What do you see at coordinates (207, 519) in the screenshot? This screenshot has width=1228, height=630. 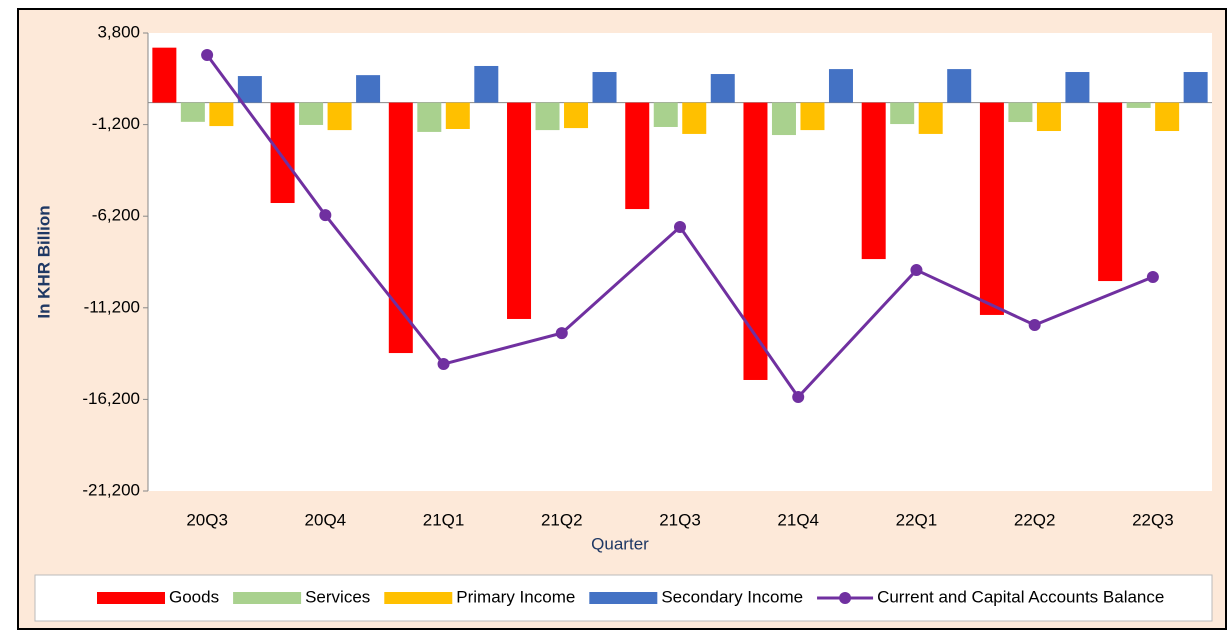 I see `x-tick-label: 20Q3` at bounding box center [207, 519].